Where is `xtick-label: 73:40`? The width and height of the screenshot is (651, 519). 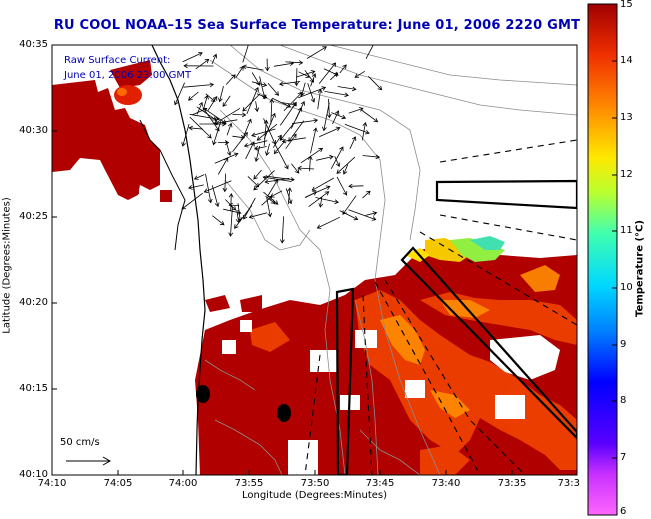
xtick-label: 73:40 is located at coordinates (446, 483).